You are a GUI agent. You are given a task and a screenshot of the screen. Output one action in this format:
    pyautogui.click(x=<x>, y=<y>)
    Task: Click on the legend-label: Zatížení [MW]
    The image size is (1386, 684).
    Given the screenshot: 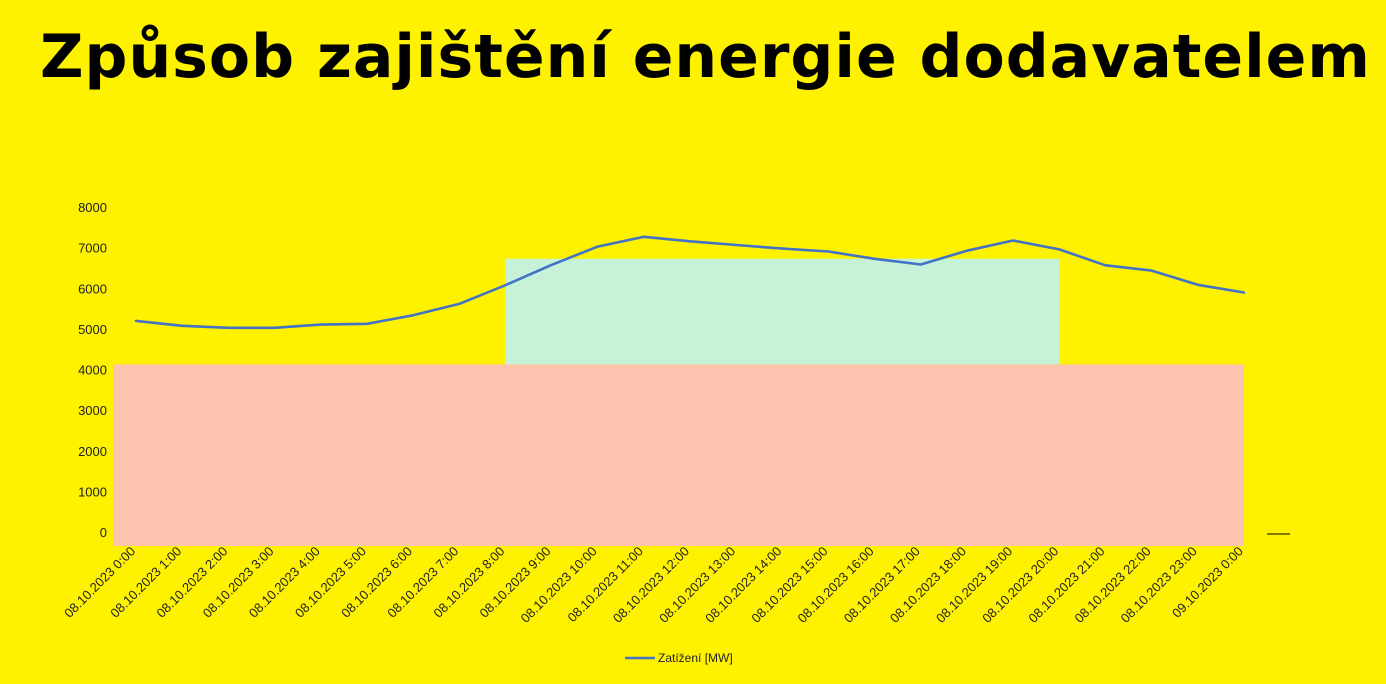 What is the action you would take?
    pyautogui.click(x=695, y=658)
    